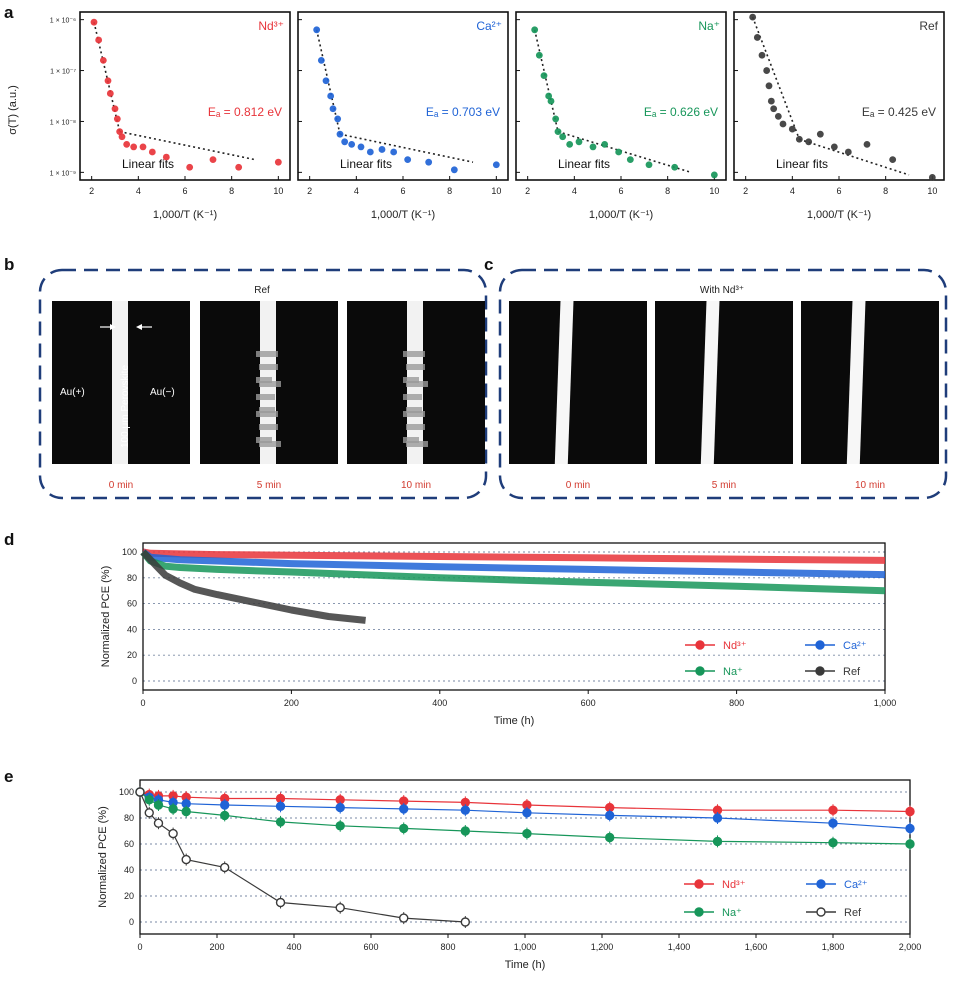 Image resolution: width=954 pixels, height=988 pixels. What do you see at coordinates (735, 646) in the screenshot?
I see `panel-d-legend-label: Nd³⁺` at bounding box center [735, 646].